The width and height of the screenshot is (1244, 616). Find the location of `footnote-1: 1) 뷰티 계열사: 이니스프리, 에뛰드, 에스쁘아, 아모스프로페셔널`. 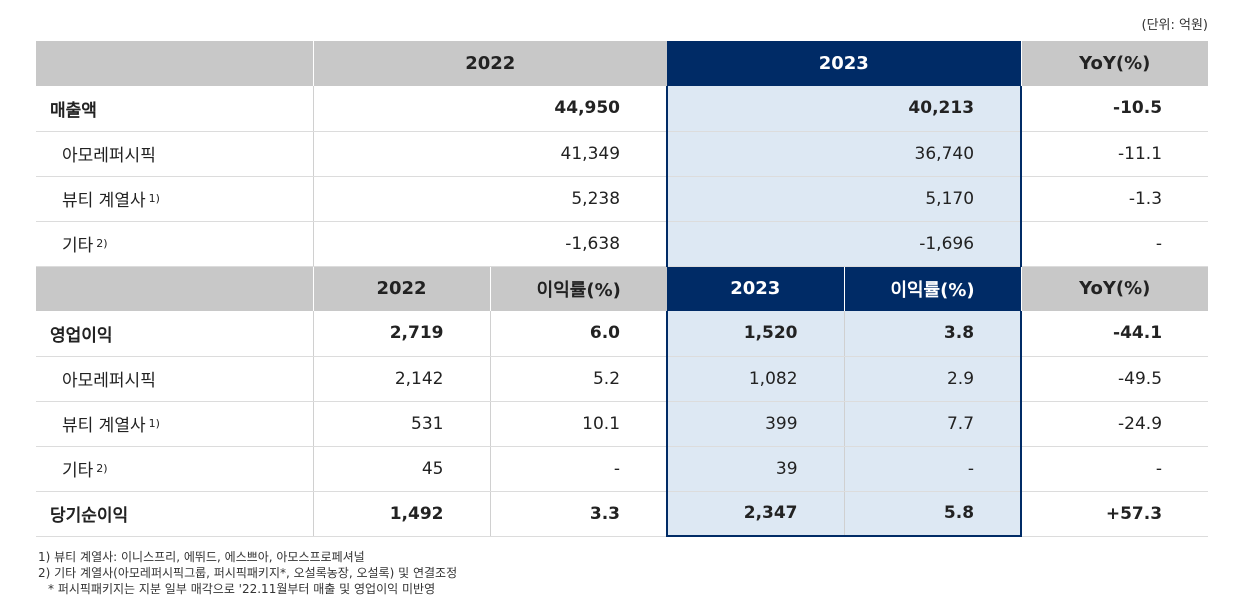

footnote-1: 1) 뷰티 계열사: 이니스프리, 에뛰드, 에스쁘아, 아모스프로페셔널 is located at coordinates (201, 557).